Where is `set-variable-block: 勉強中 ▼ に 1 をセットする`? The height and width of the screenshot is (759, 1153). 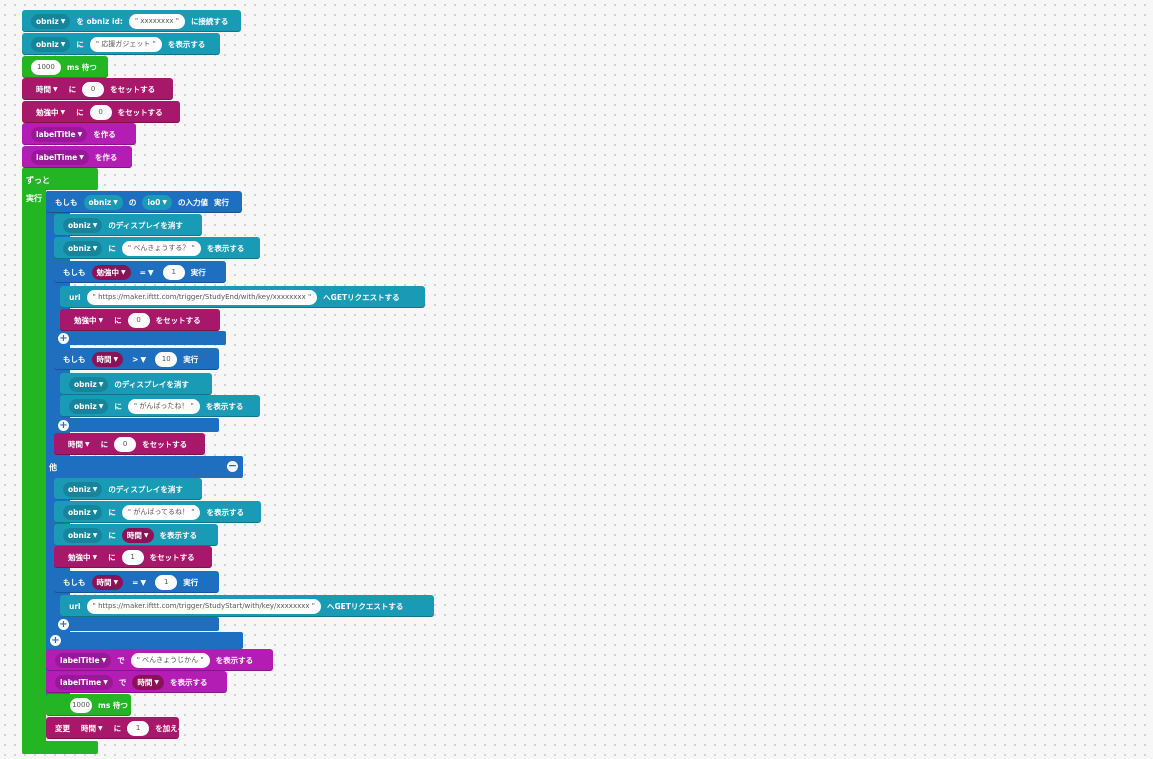
set-variable-block: 勉強中 ▼ に 1 をセットする is located at coordinates (133, 557).